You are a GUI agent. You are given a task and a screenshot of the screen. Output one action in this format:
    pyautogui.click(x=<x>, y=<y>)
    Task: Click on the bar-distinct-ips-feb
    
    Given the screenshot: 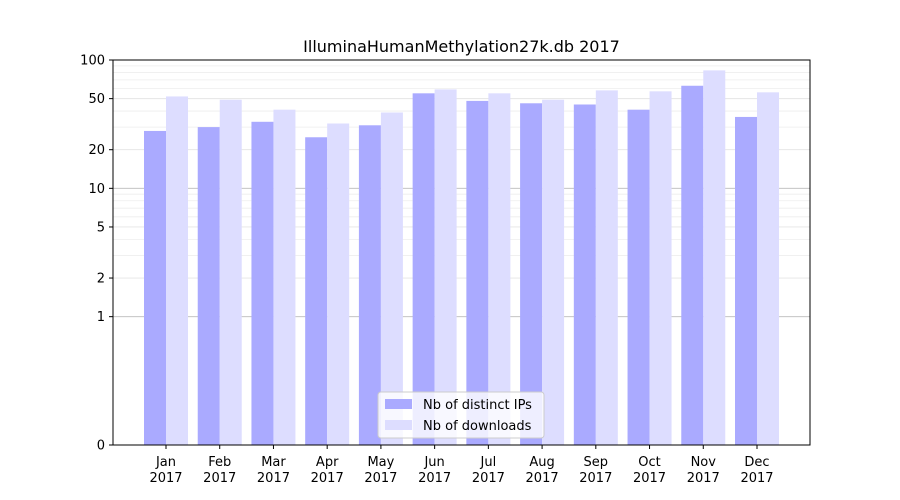 What is the action you would take?
    pyautogui.click(x=208, y=286)
    